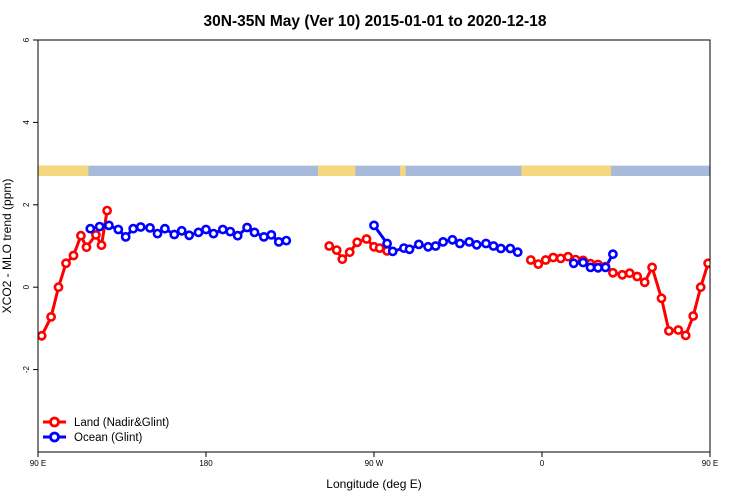  Describe the element at coordinates (374, 463) in the screenshot. I see `x-tick-label: 90 W` at that location.